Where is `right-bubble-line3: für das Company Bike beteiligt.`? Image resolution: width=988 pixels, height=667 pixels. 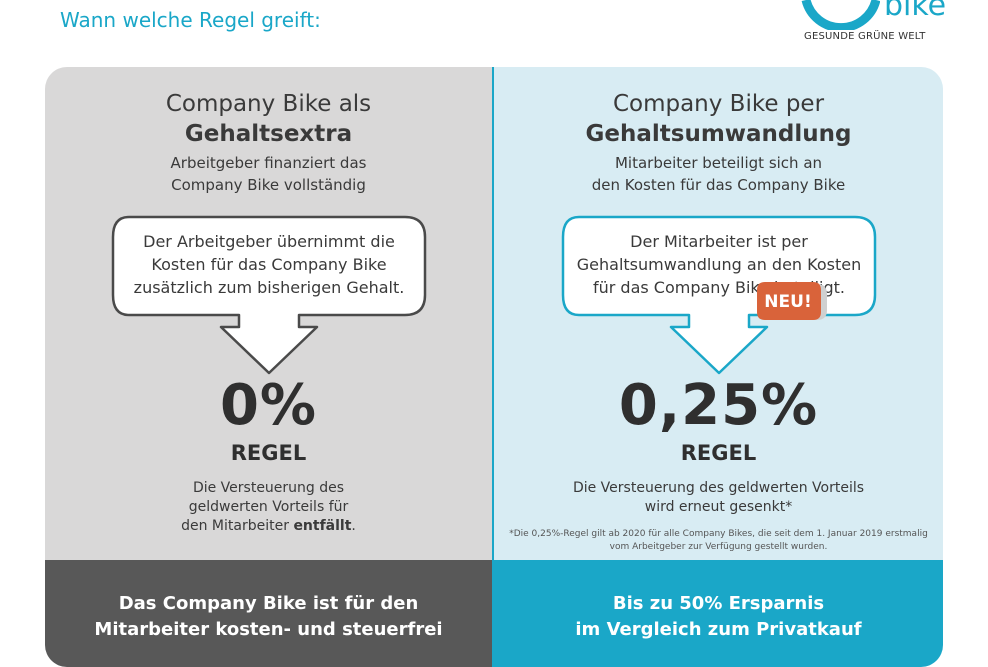
right-bubble-line3: für das Company Bike beteiligt. is located at coordinates (719, 287).